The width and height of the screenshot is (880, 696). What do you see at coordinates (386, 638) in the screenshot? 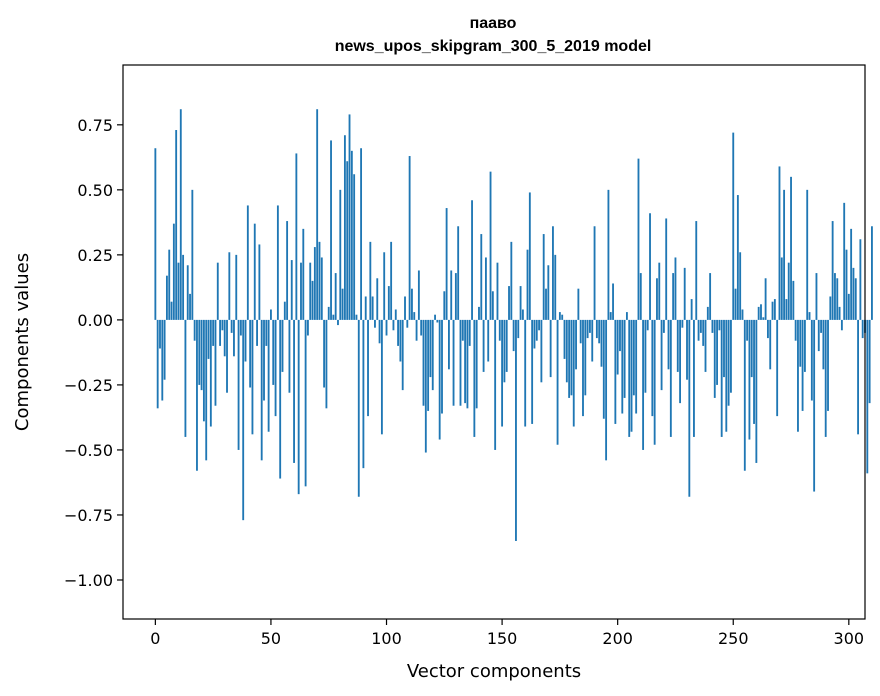
I see `x-tick-label: 100` at bounding box center [386, 638].